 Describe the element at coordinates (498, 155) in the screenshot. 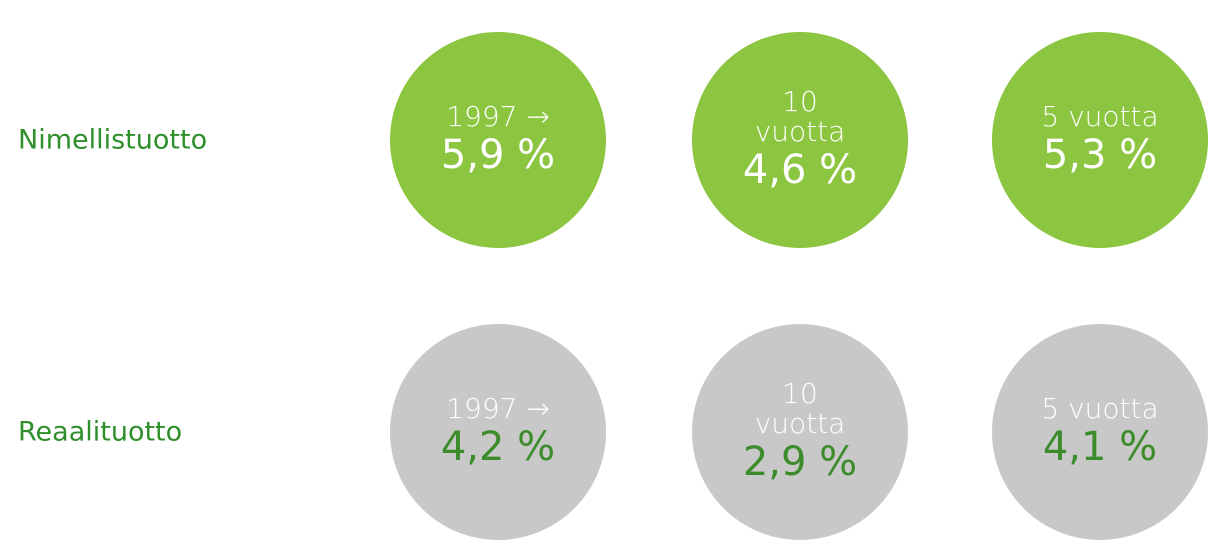

I see `return-value: 5,9 %` at that location.